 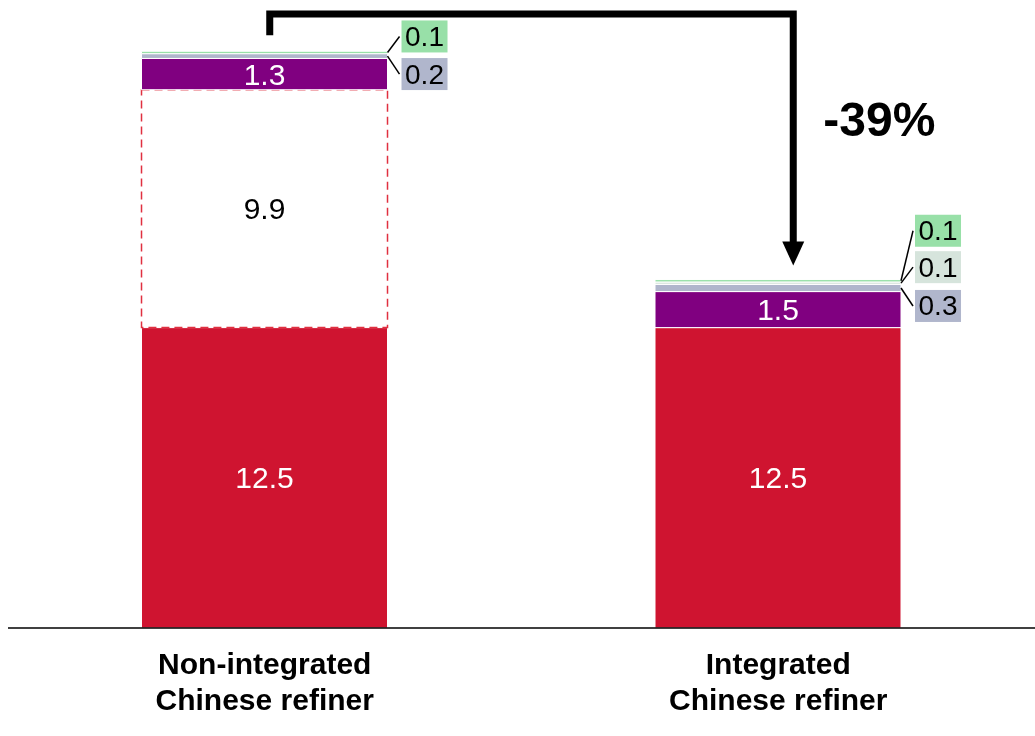 I want to click on x-tick-label: Integrated Chinese refiner, so click(x=778, y=681).